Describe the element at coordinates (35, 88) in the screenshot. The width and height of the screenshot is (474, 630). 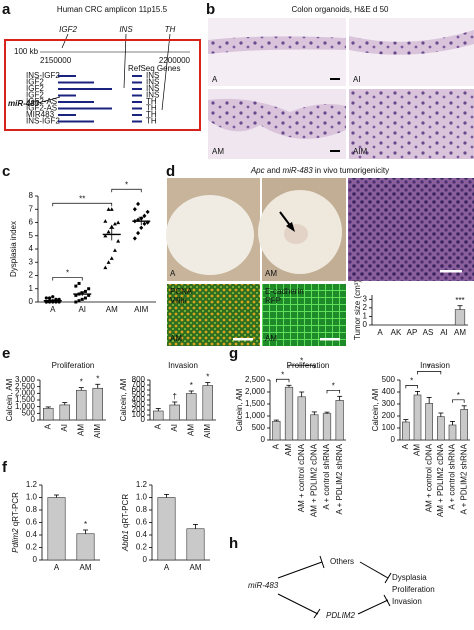
I see `transcript-label: IGF2` at that location.